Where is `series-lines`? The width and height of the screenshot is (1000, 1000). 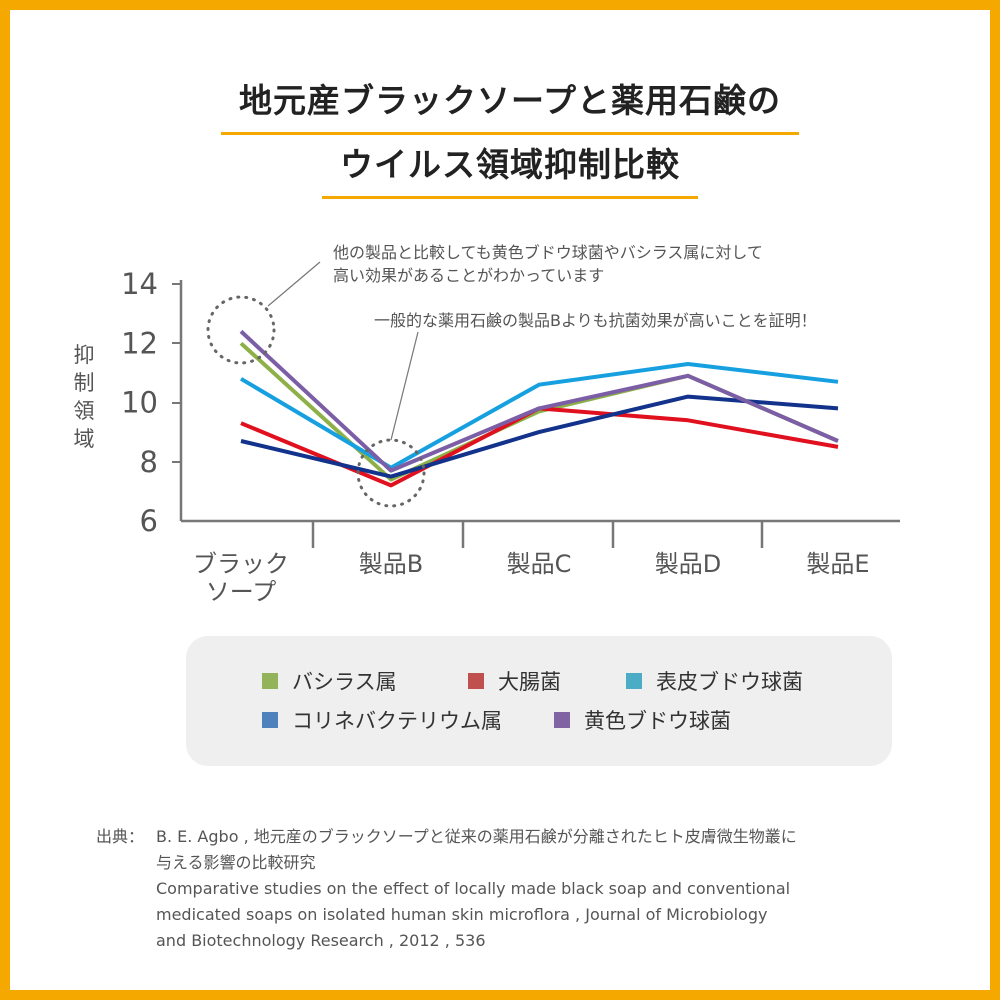 series-lines is located at coordinates (539, 408).